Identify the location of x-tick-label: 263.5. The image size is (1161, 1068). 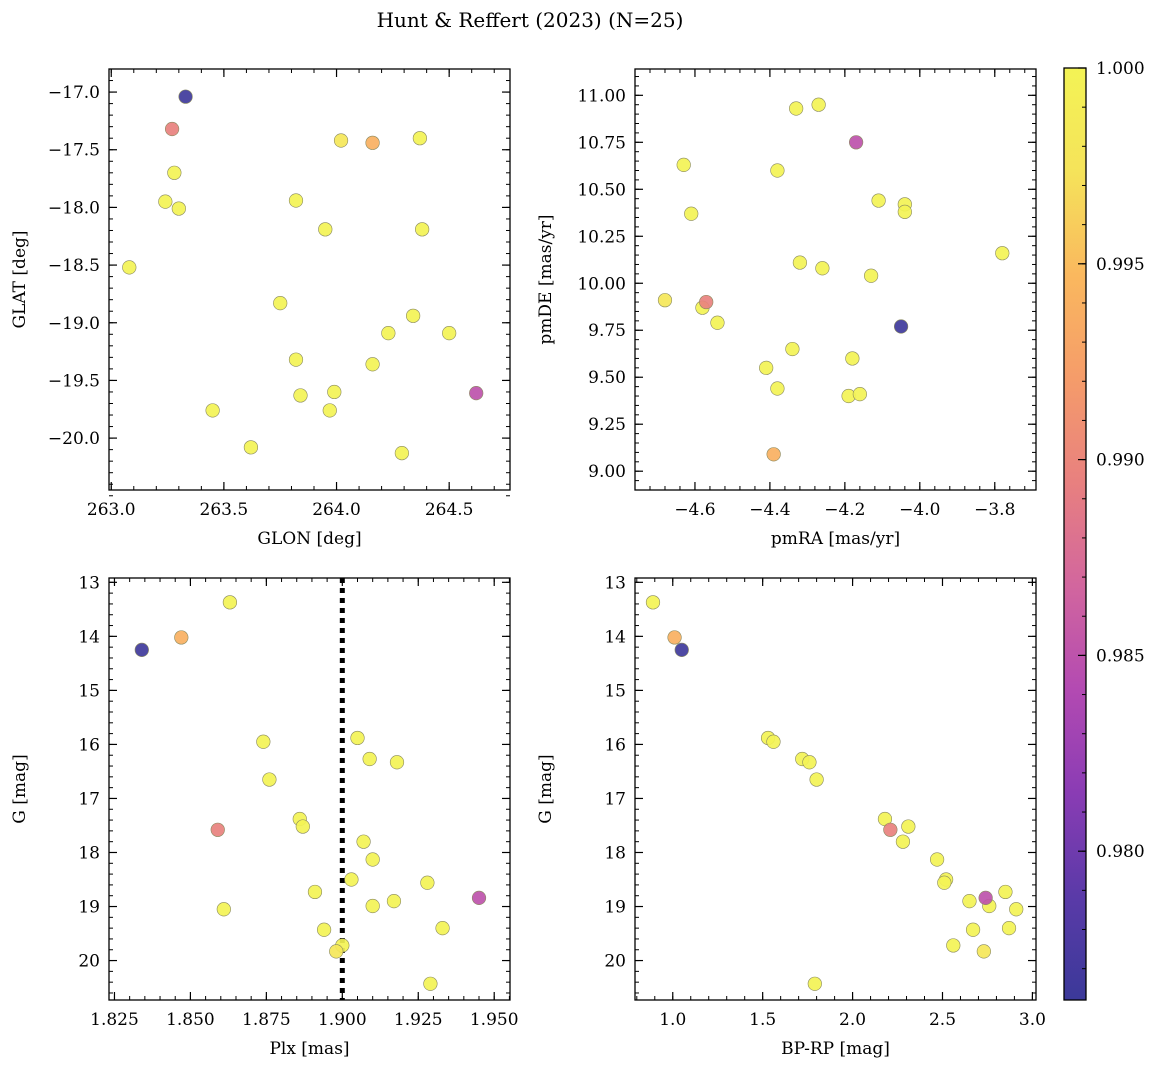
(224, 510).